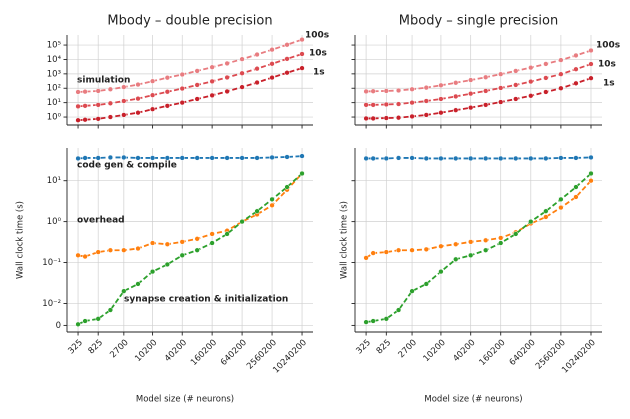  I want to click on series-label: synapse creation & initialization, so click(206, 300).